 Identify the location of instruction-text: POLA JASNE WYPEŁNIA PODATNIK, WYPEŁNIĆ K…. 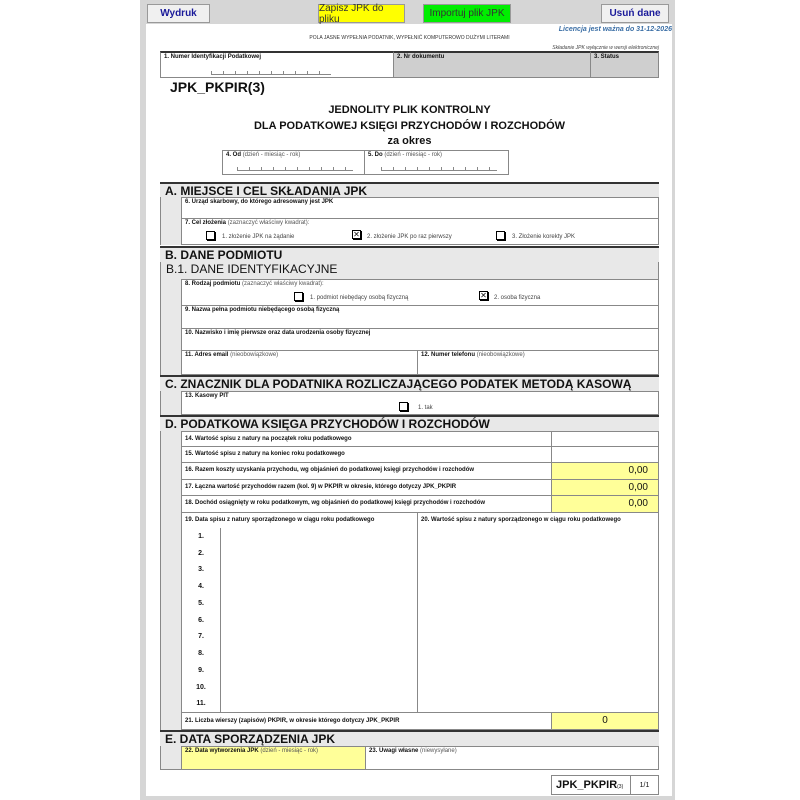
(409, 38).